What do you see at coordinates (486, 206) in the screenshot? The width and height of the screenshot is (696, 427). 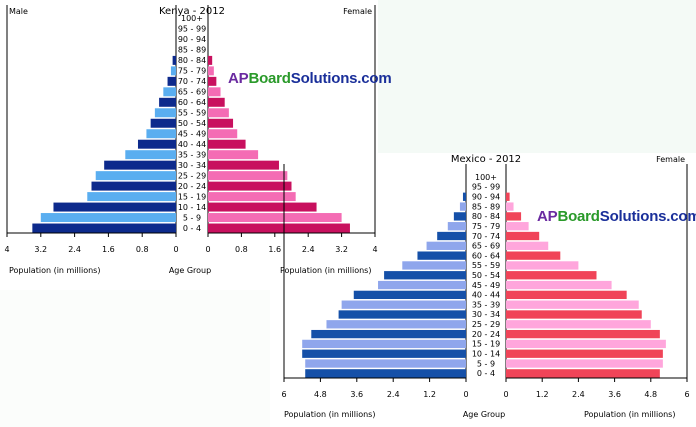 I see `age-group-label: 85 - 89` at bounding box center [486, 206].